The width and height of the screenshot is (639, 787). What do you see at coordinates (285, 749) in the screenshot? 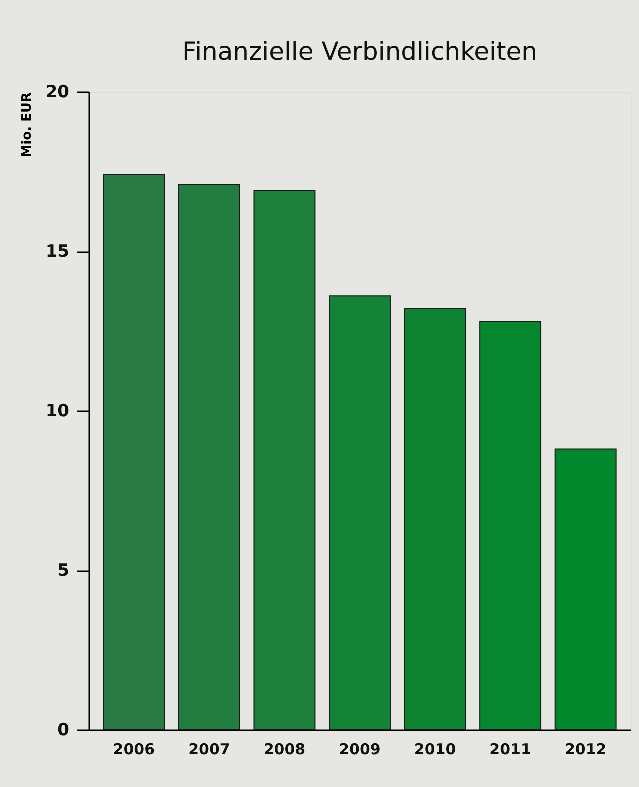
I see `x-tick-label: 2008` at bounding box center [285, 749].